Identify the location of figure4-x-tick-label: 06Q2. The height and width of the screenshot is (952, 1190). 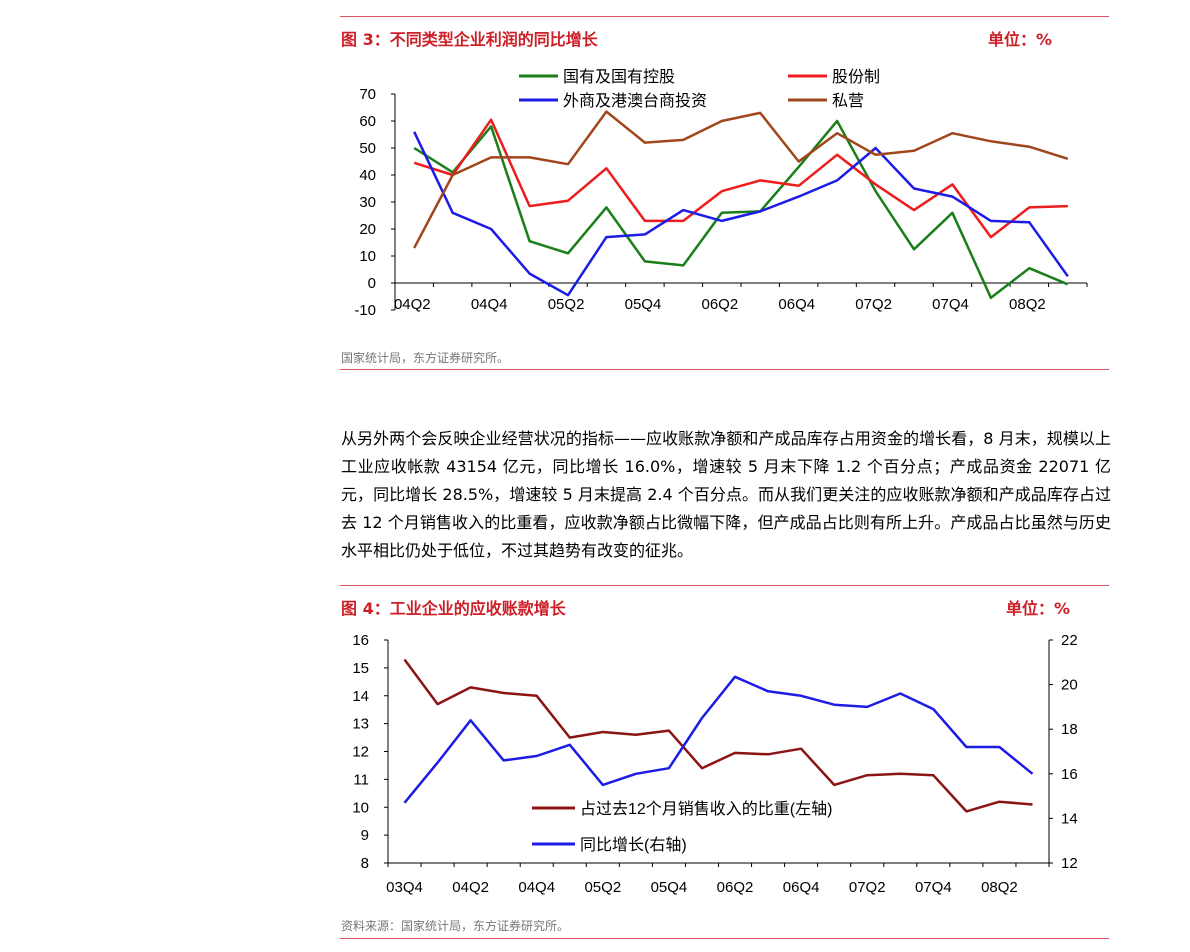
(735, 887).